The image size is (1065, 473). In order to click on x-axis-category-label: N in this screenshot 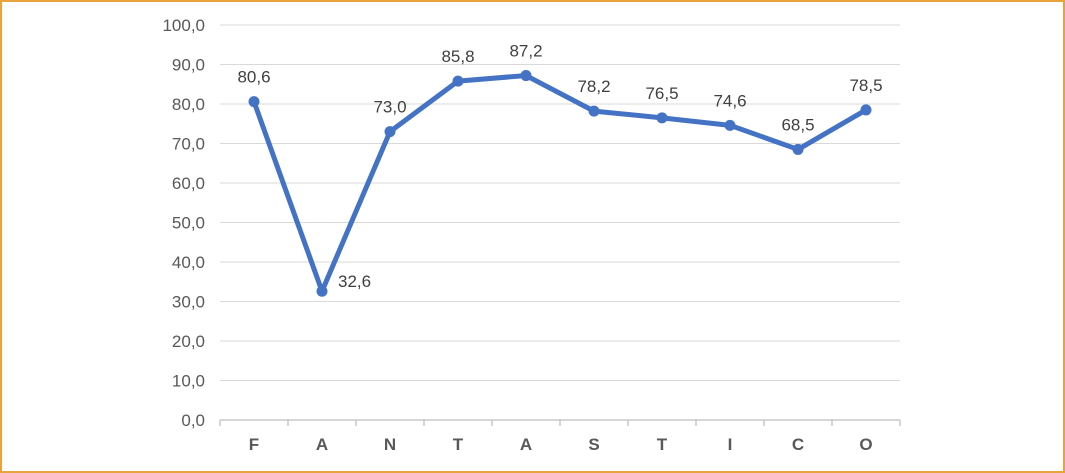, I will do `click(390, 444)`.